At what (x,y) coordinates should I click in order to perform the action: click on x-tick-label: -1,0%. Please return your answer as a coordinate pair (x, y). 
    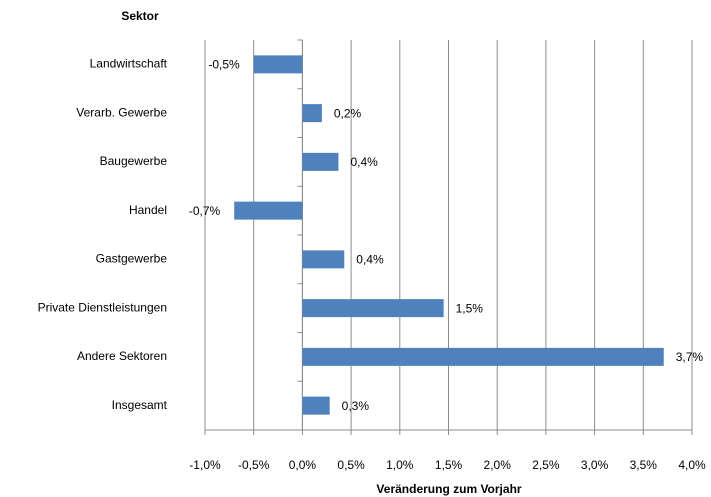
    Looking at the image, I should click on (205, 465).